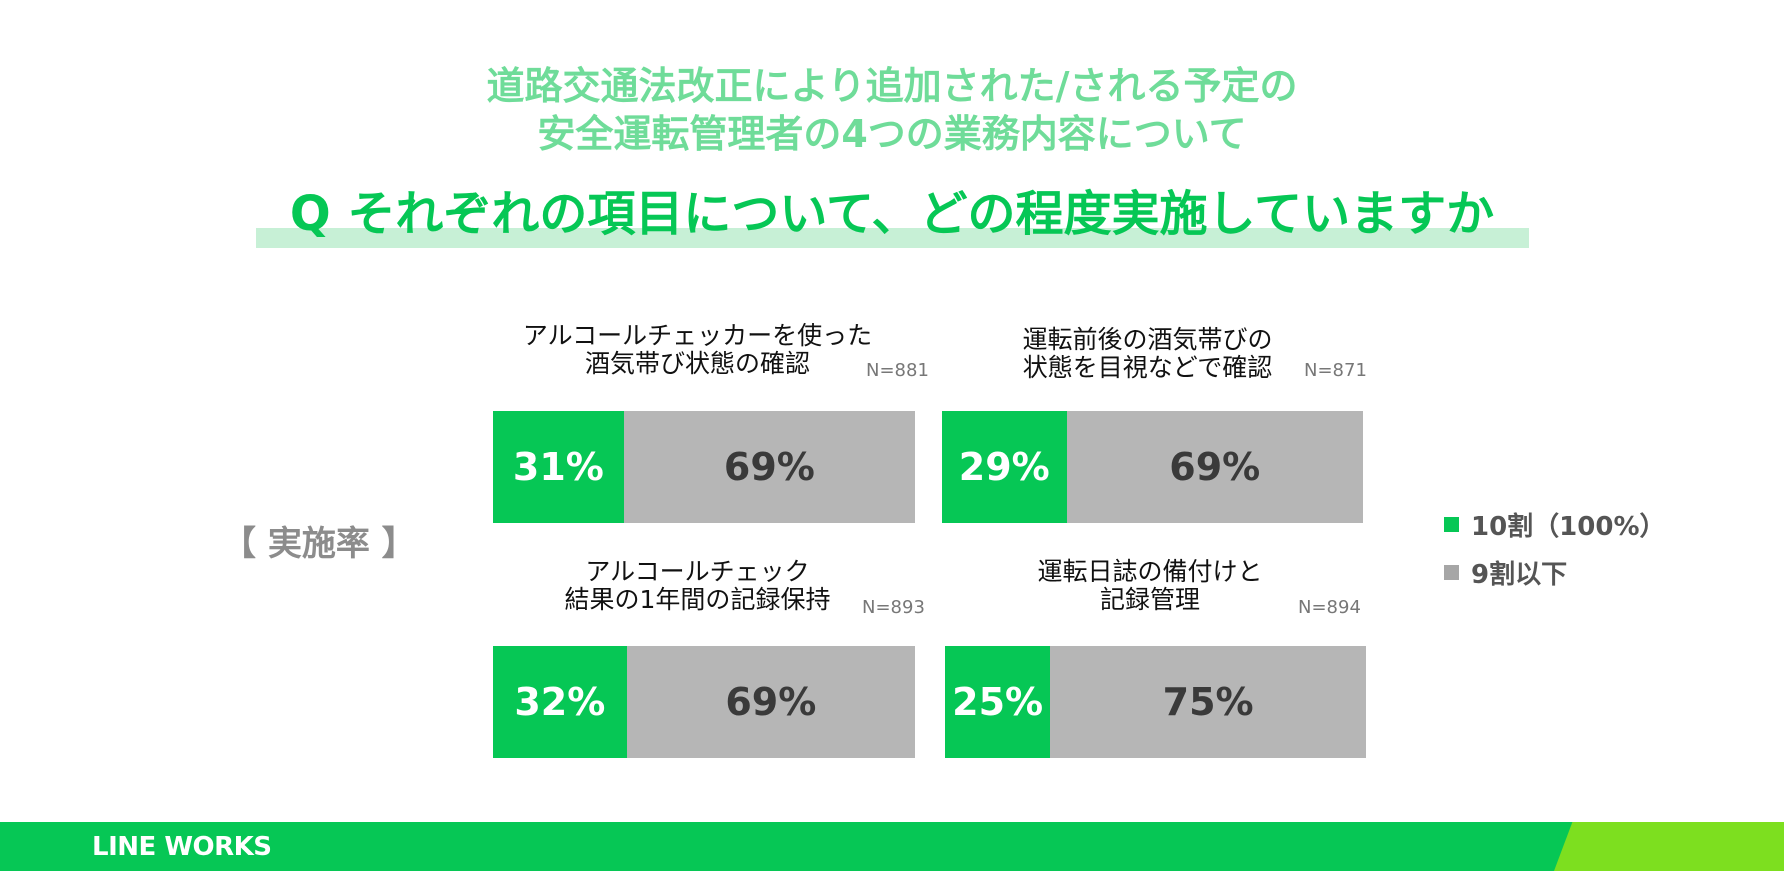 The image size is (1784, 871). I want to click on legend-item-rest: 9割以下, so click(1555, 572).